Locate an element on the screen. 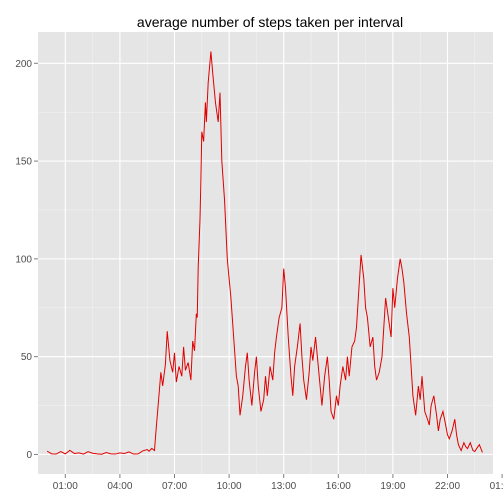  x-tick-label: 16:00 is located at coordinates (338, 486).